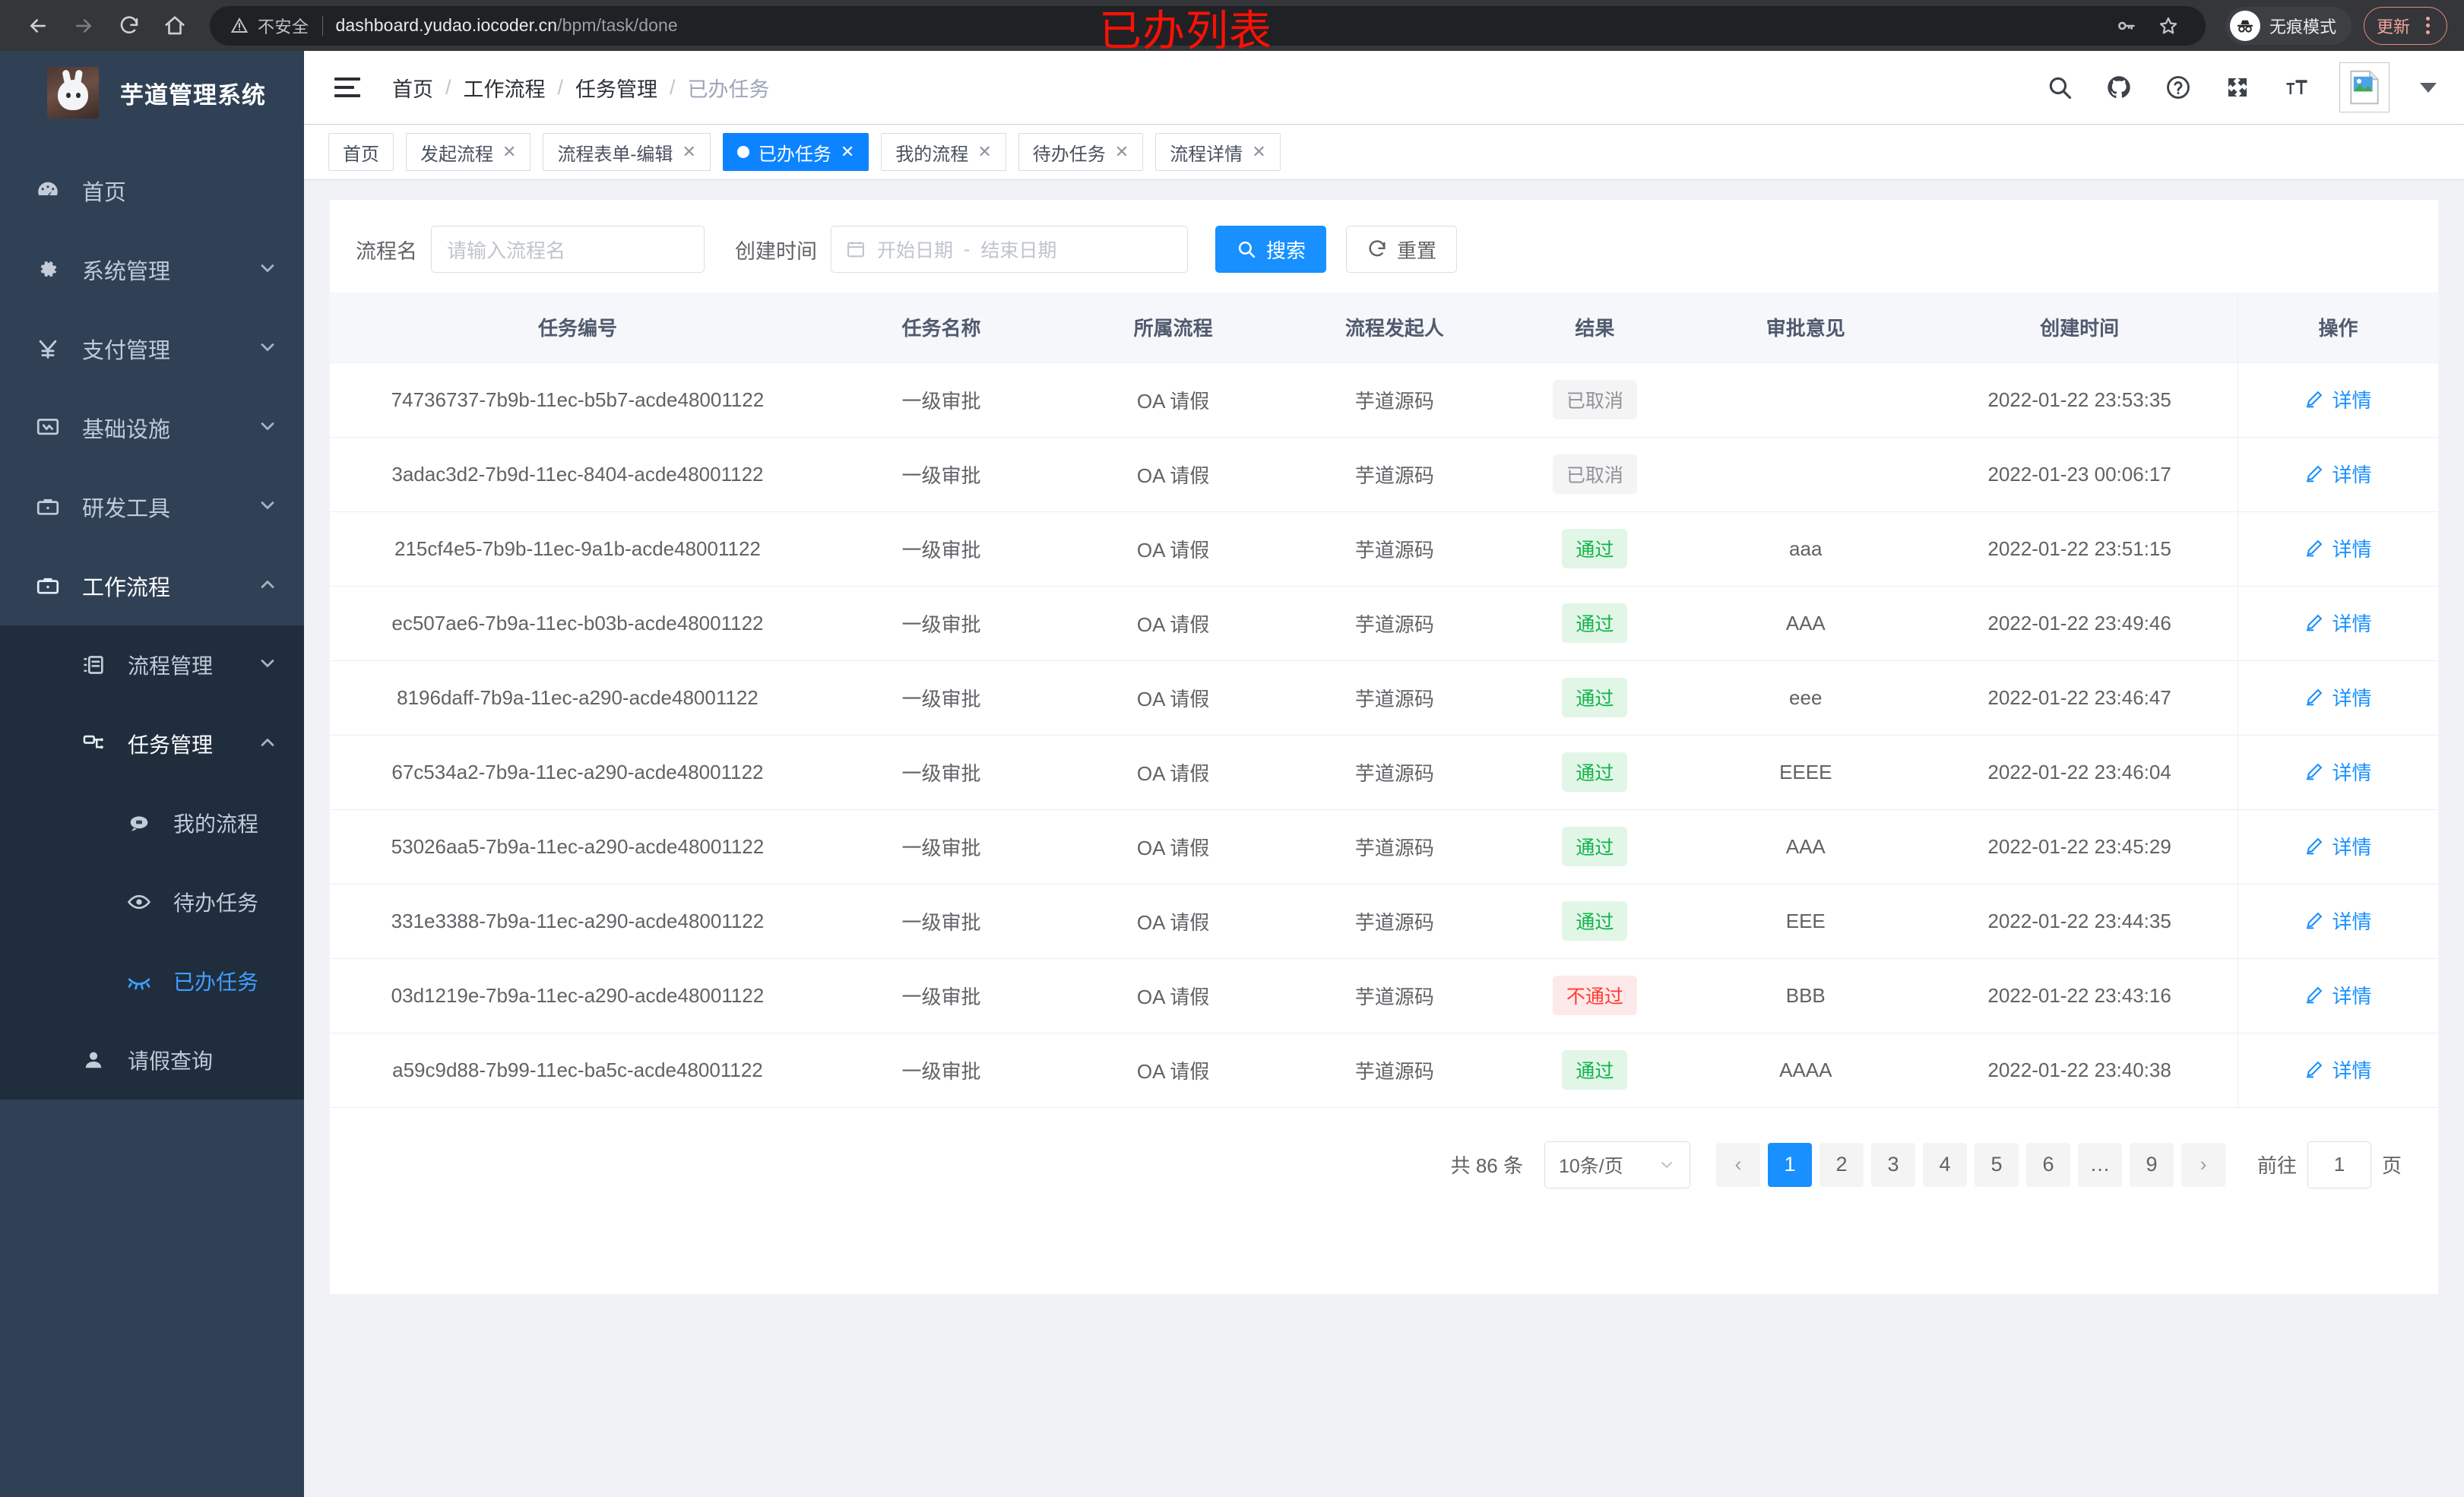 This screenshot has height=1497, width=2464. I want to click on back-button, so click(38, 26).